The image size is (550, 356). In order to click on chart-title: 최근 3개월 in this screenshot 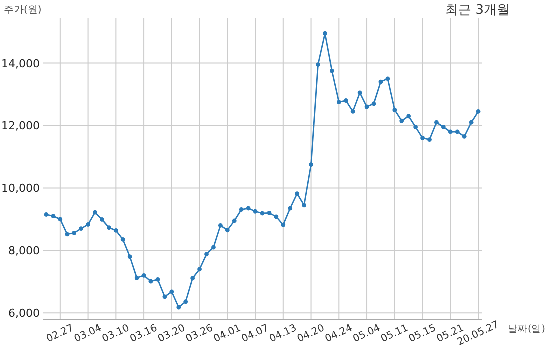, I will do `click(478, 10)`.